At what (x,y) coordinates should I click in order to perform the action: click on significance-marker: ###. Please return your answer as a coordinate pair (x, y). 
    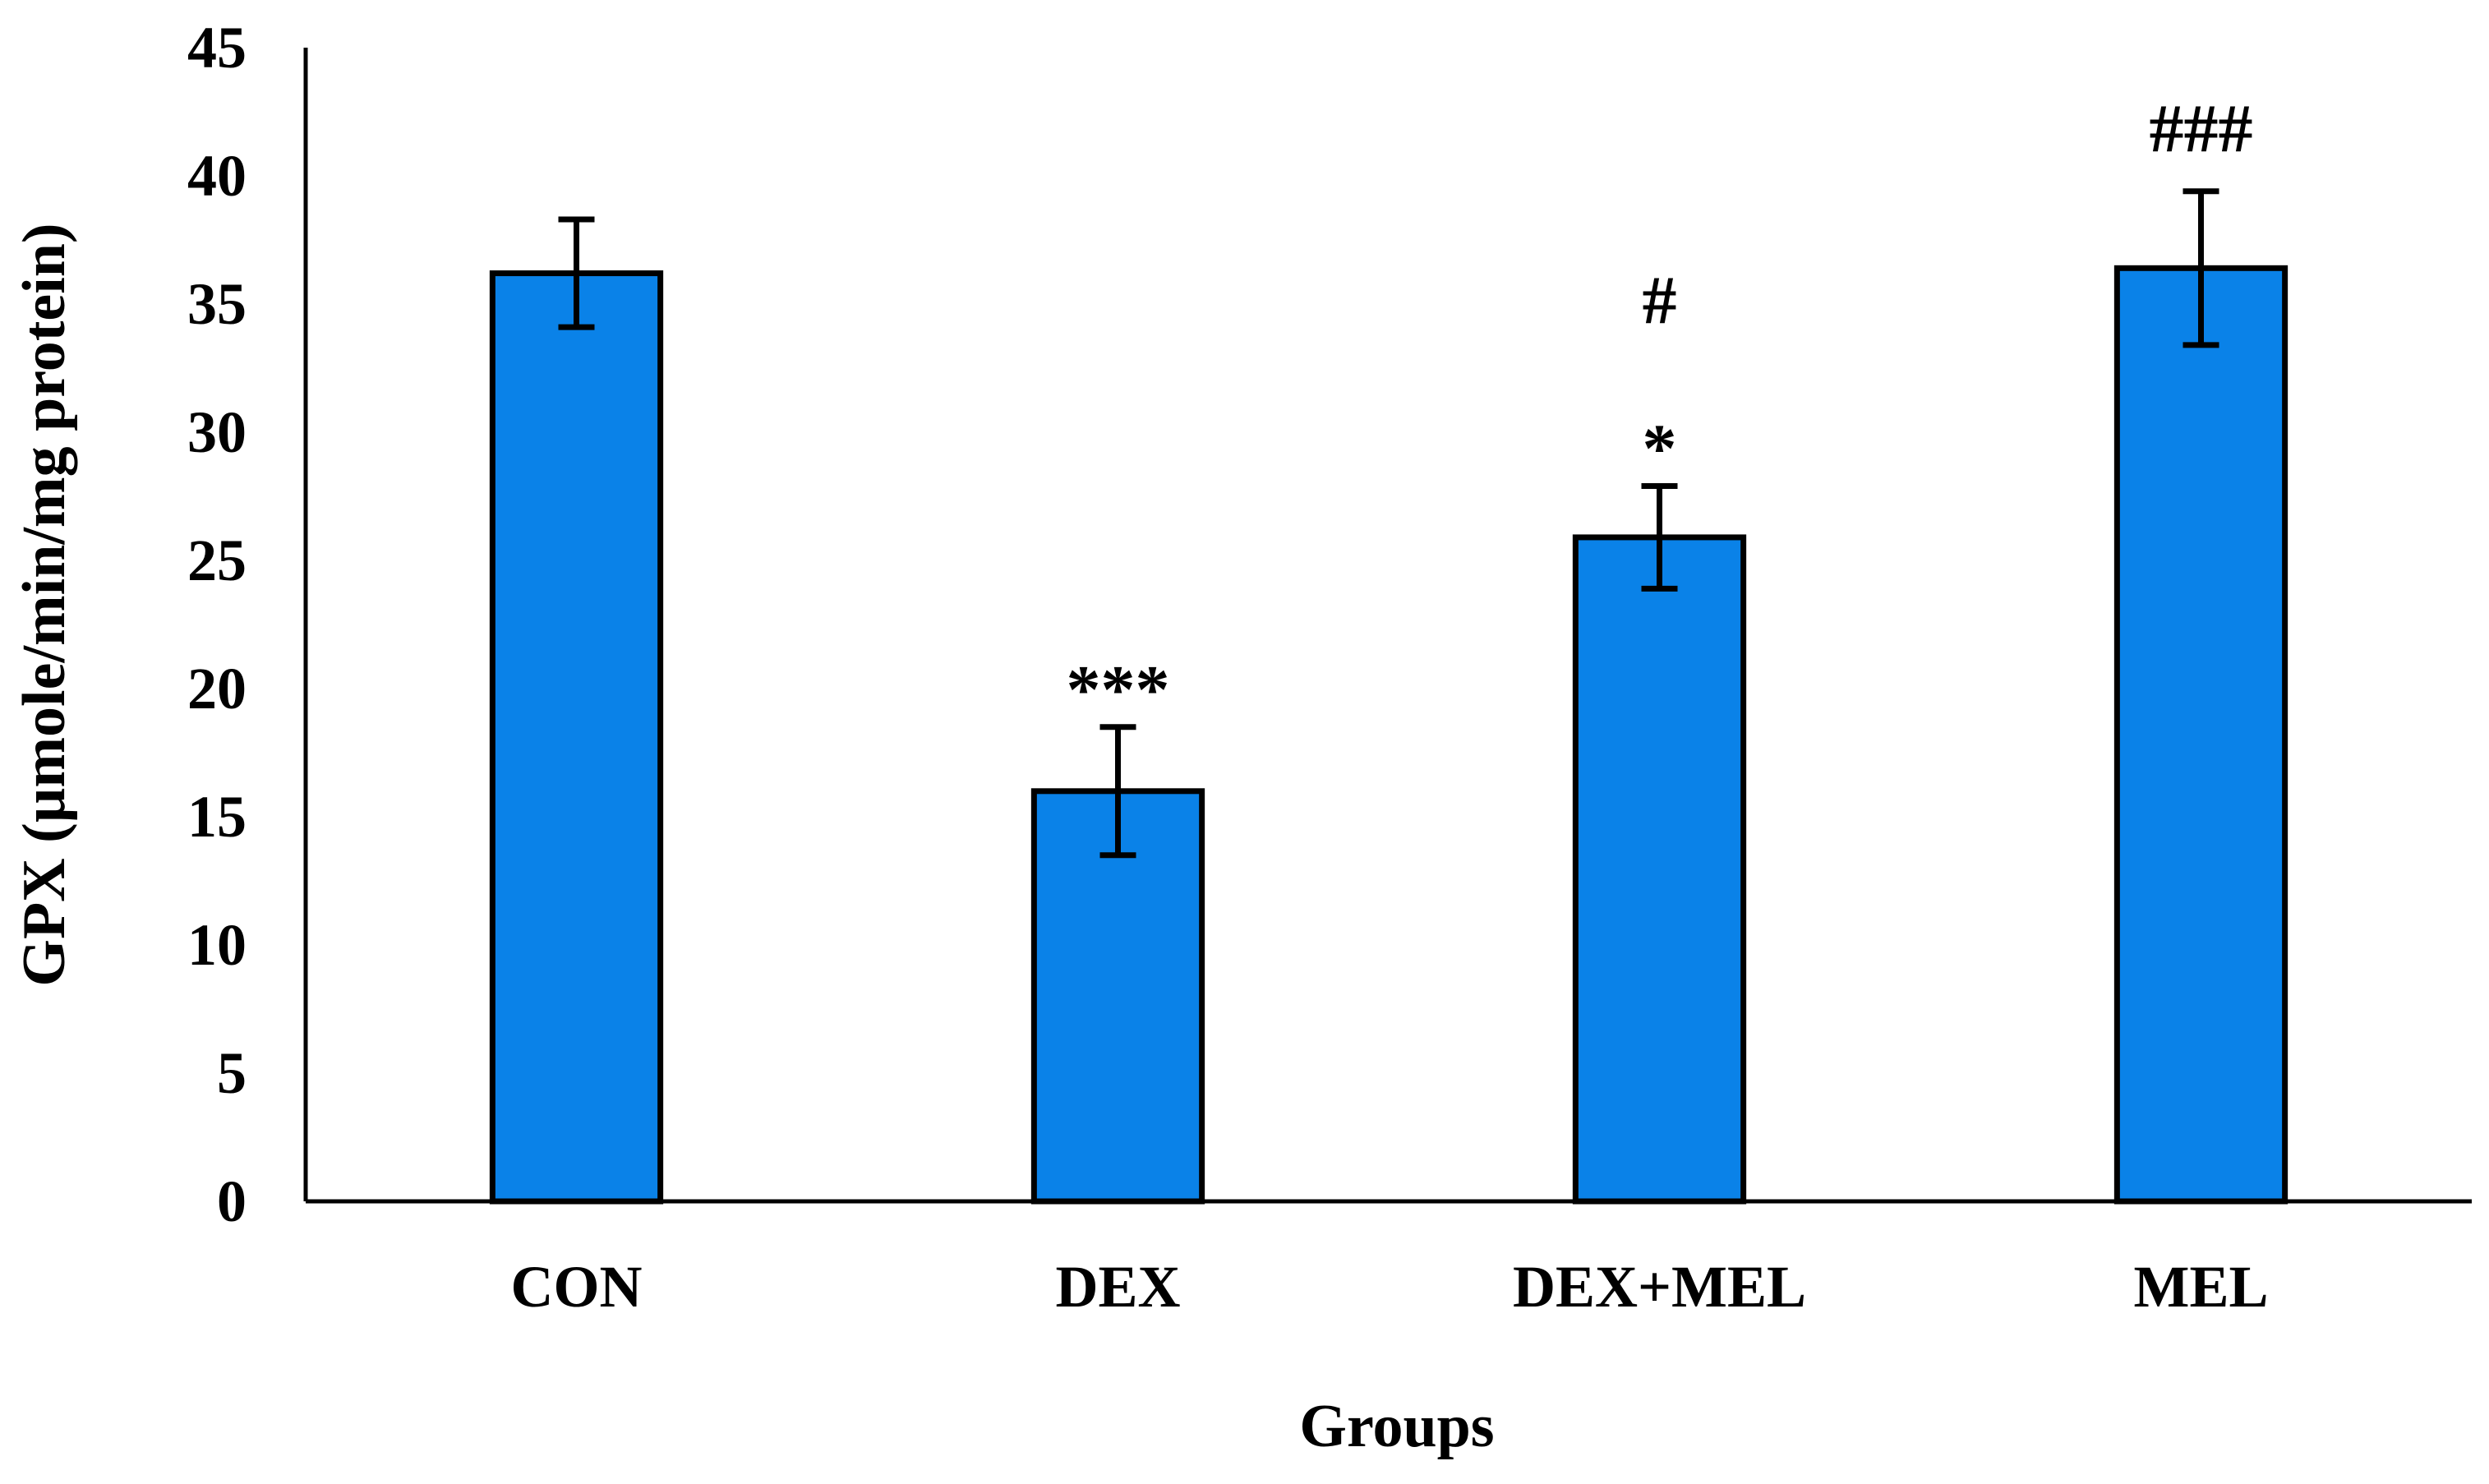
    Looking at the image, I should click on (2202, 129).